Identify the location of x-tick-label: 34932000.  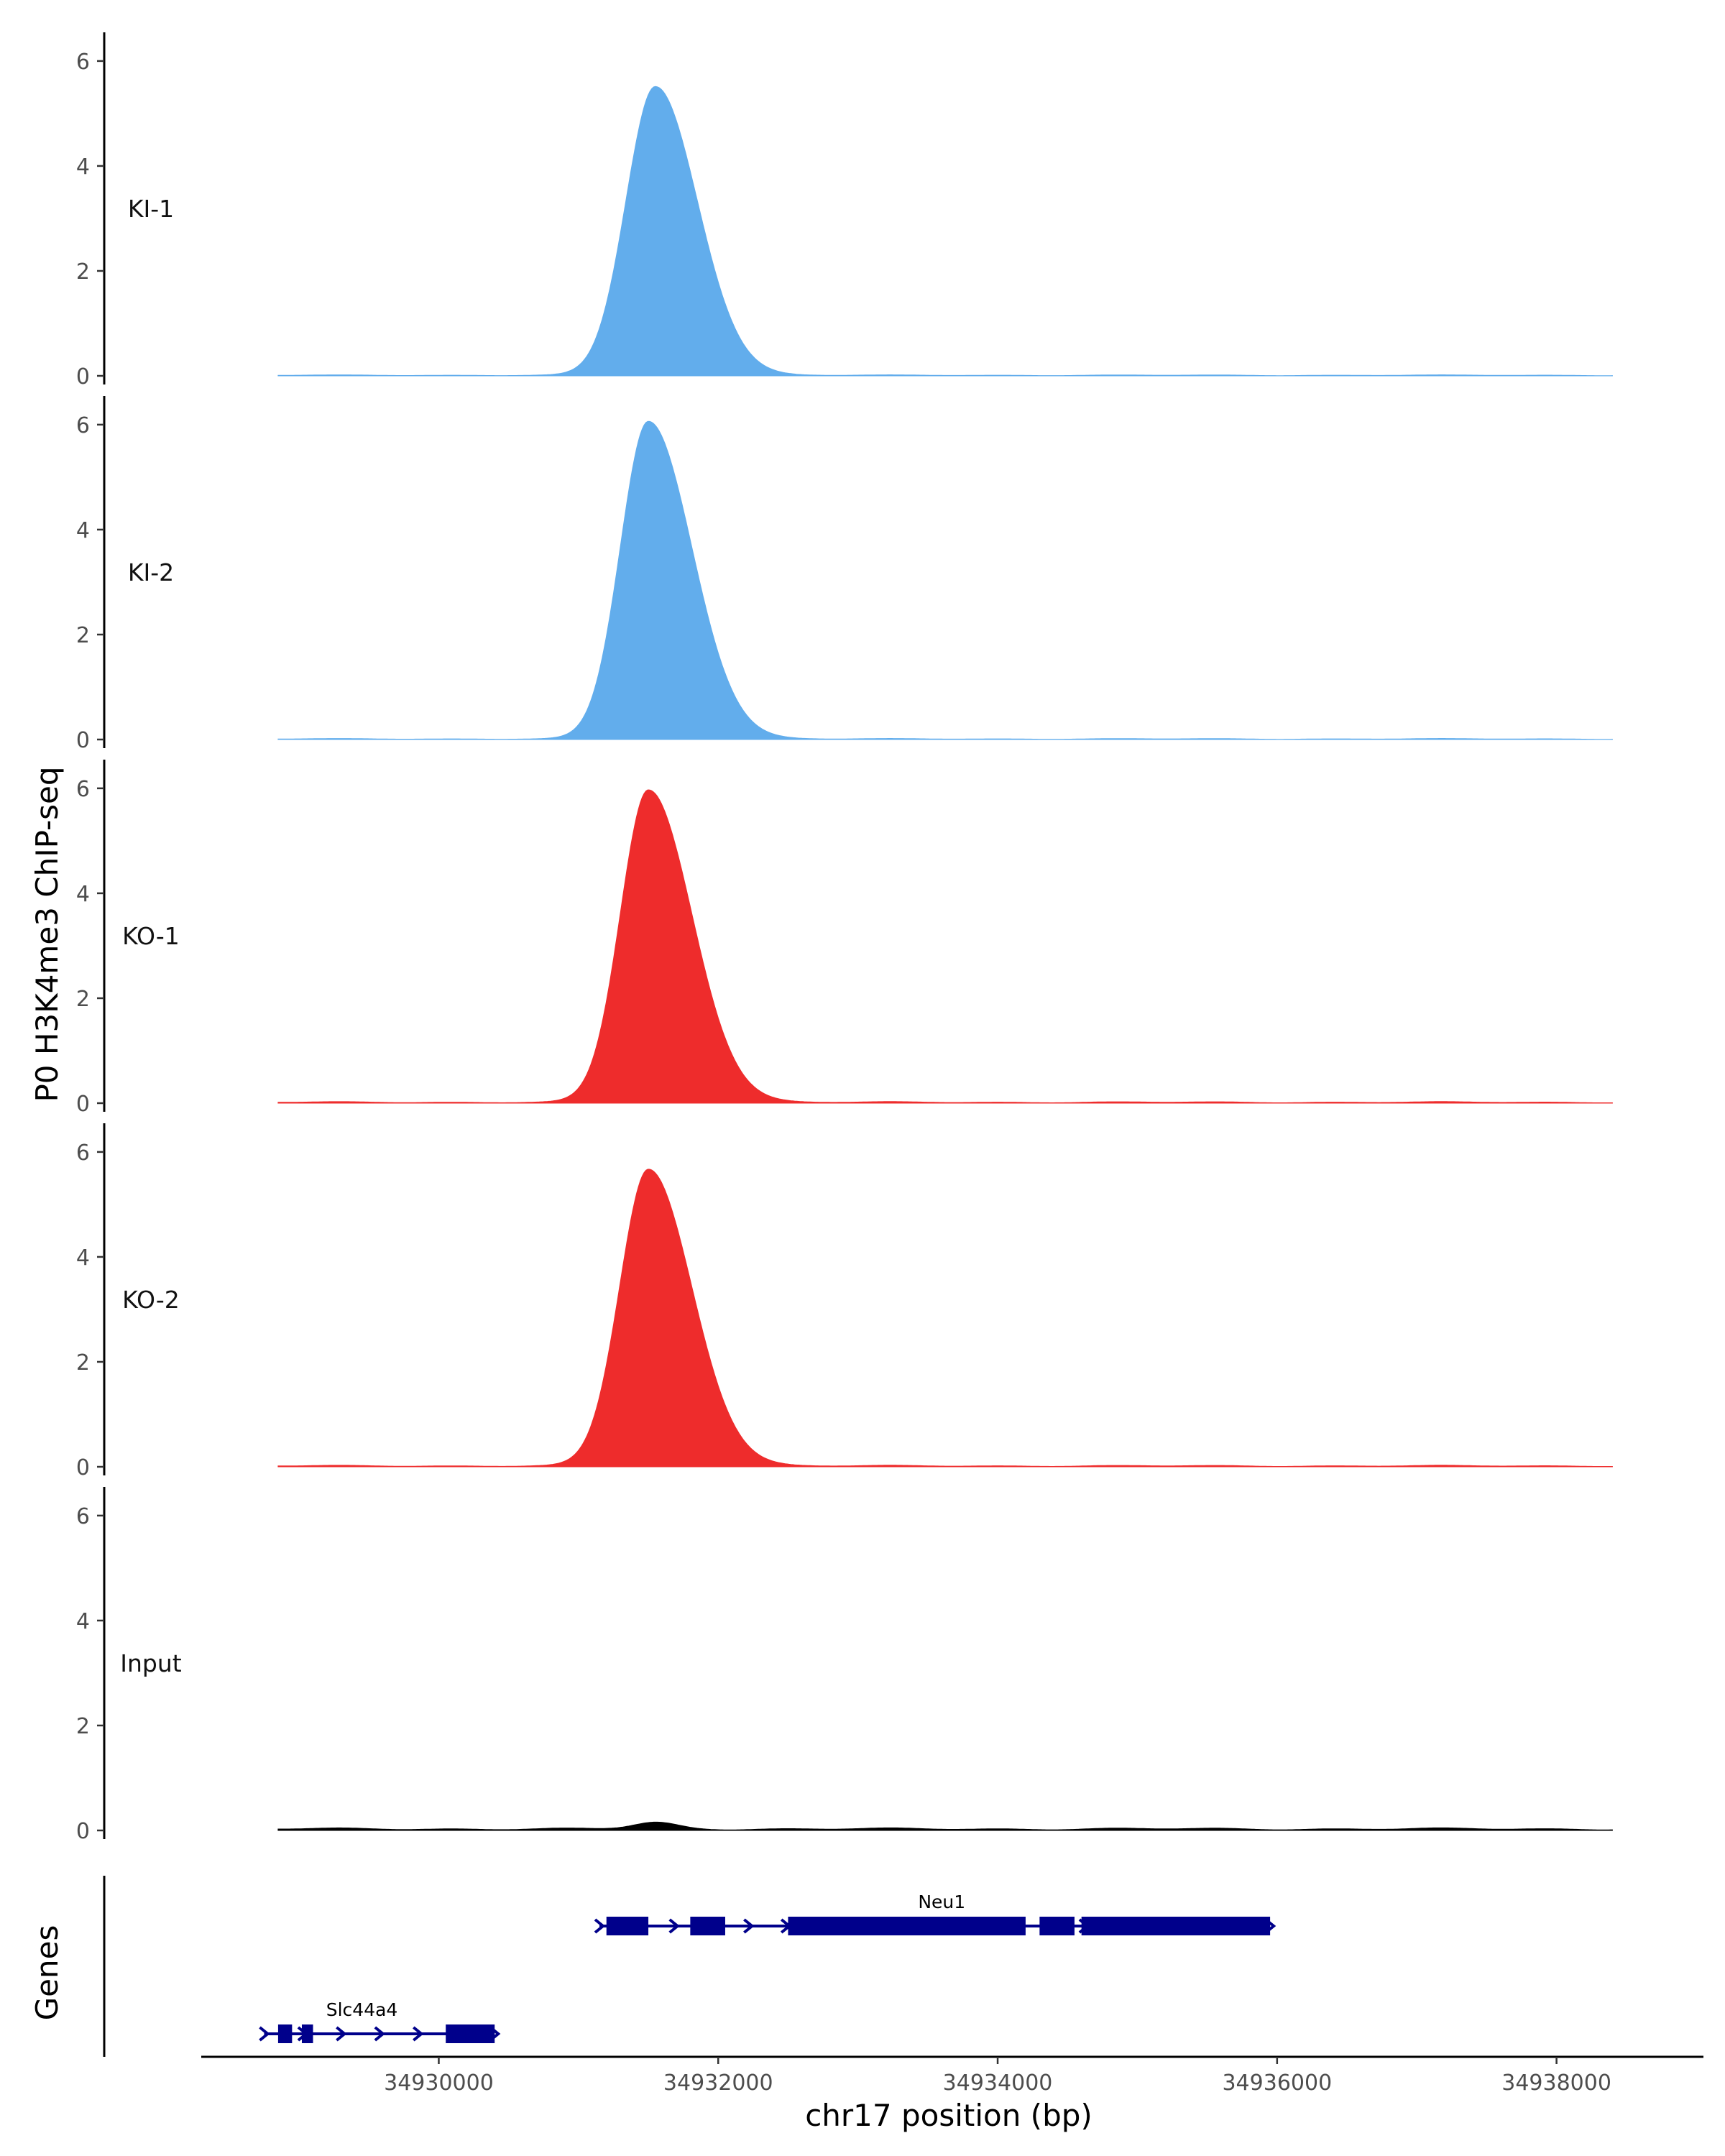
(718, 2083).